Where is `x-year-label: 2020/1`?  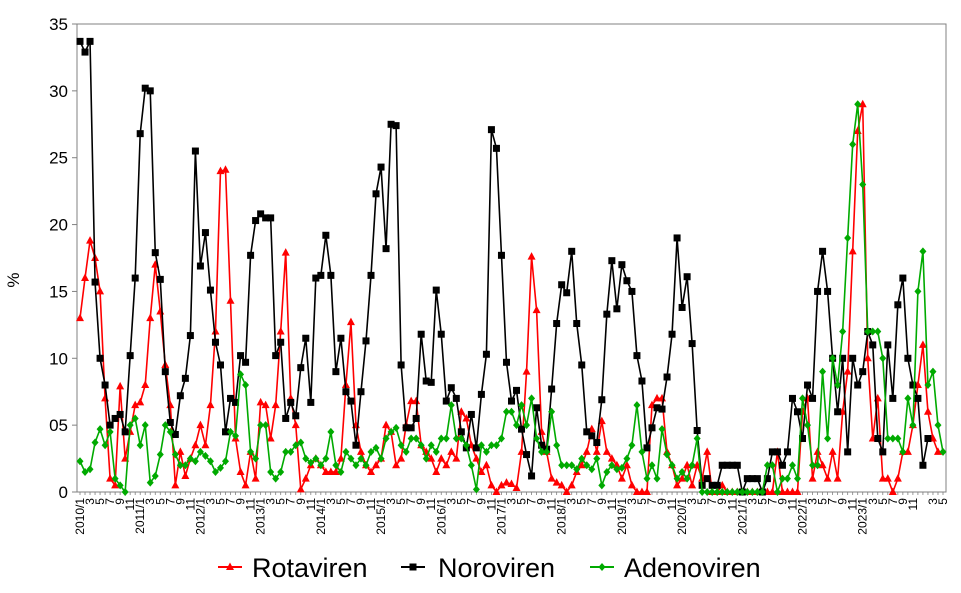
x-year-label: 2020/1 is located at coordinates (682, 516).